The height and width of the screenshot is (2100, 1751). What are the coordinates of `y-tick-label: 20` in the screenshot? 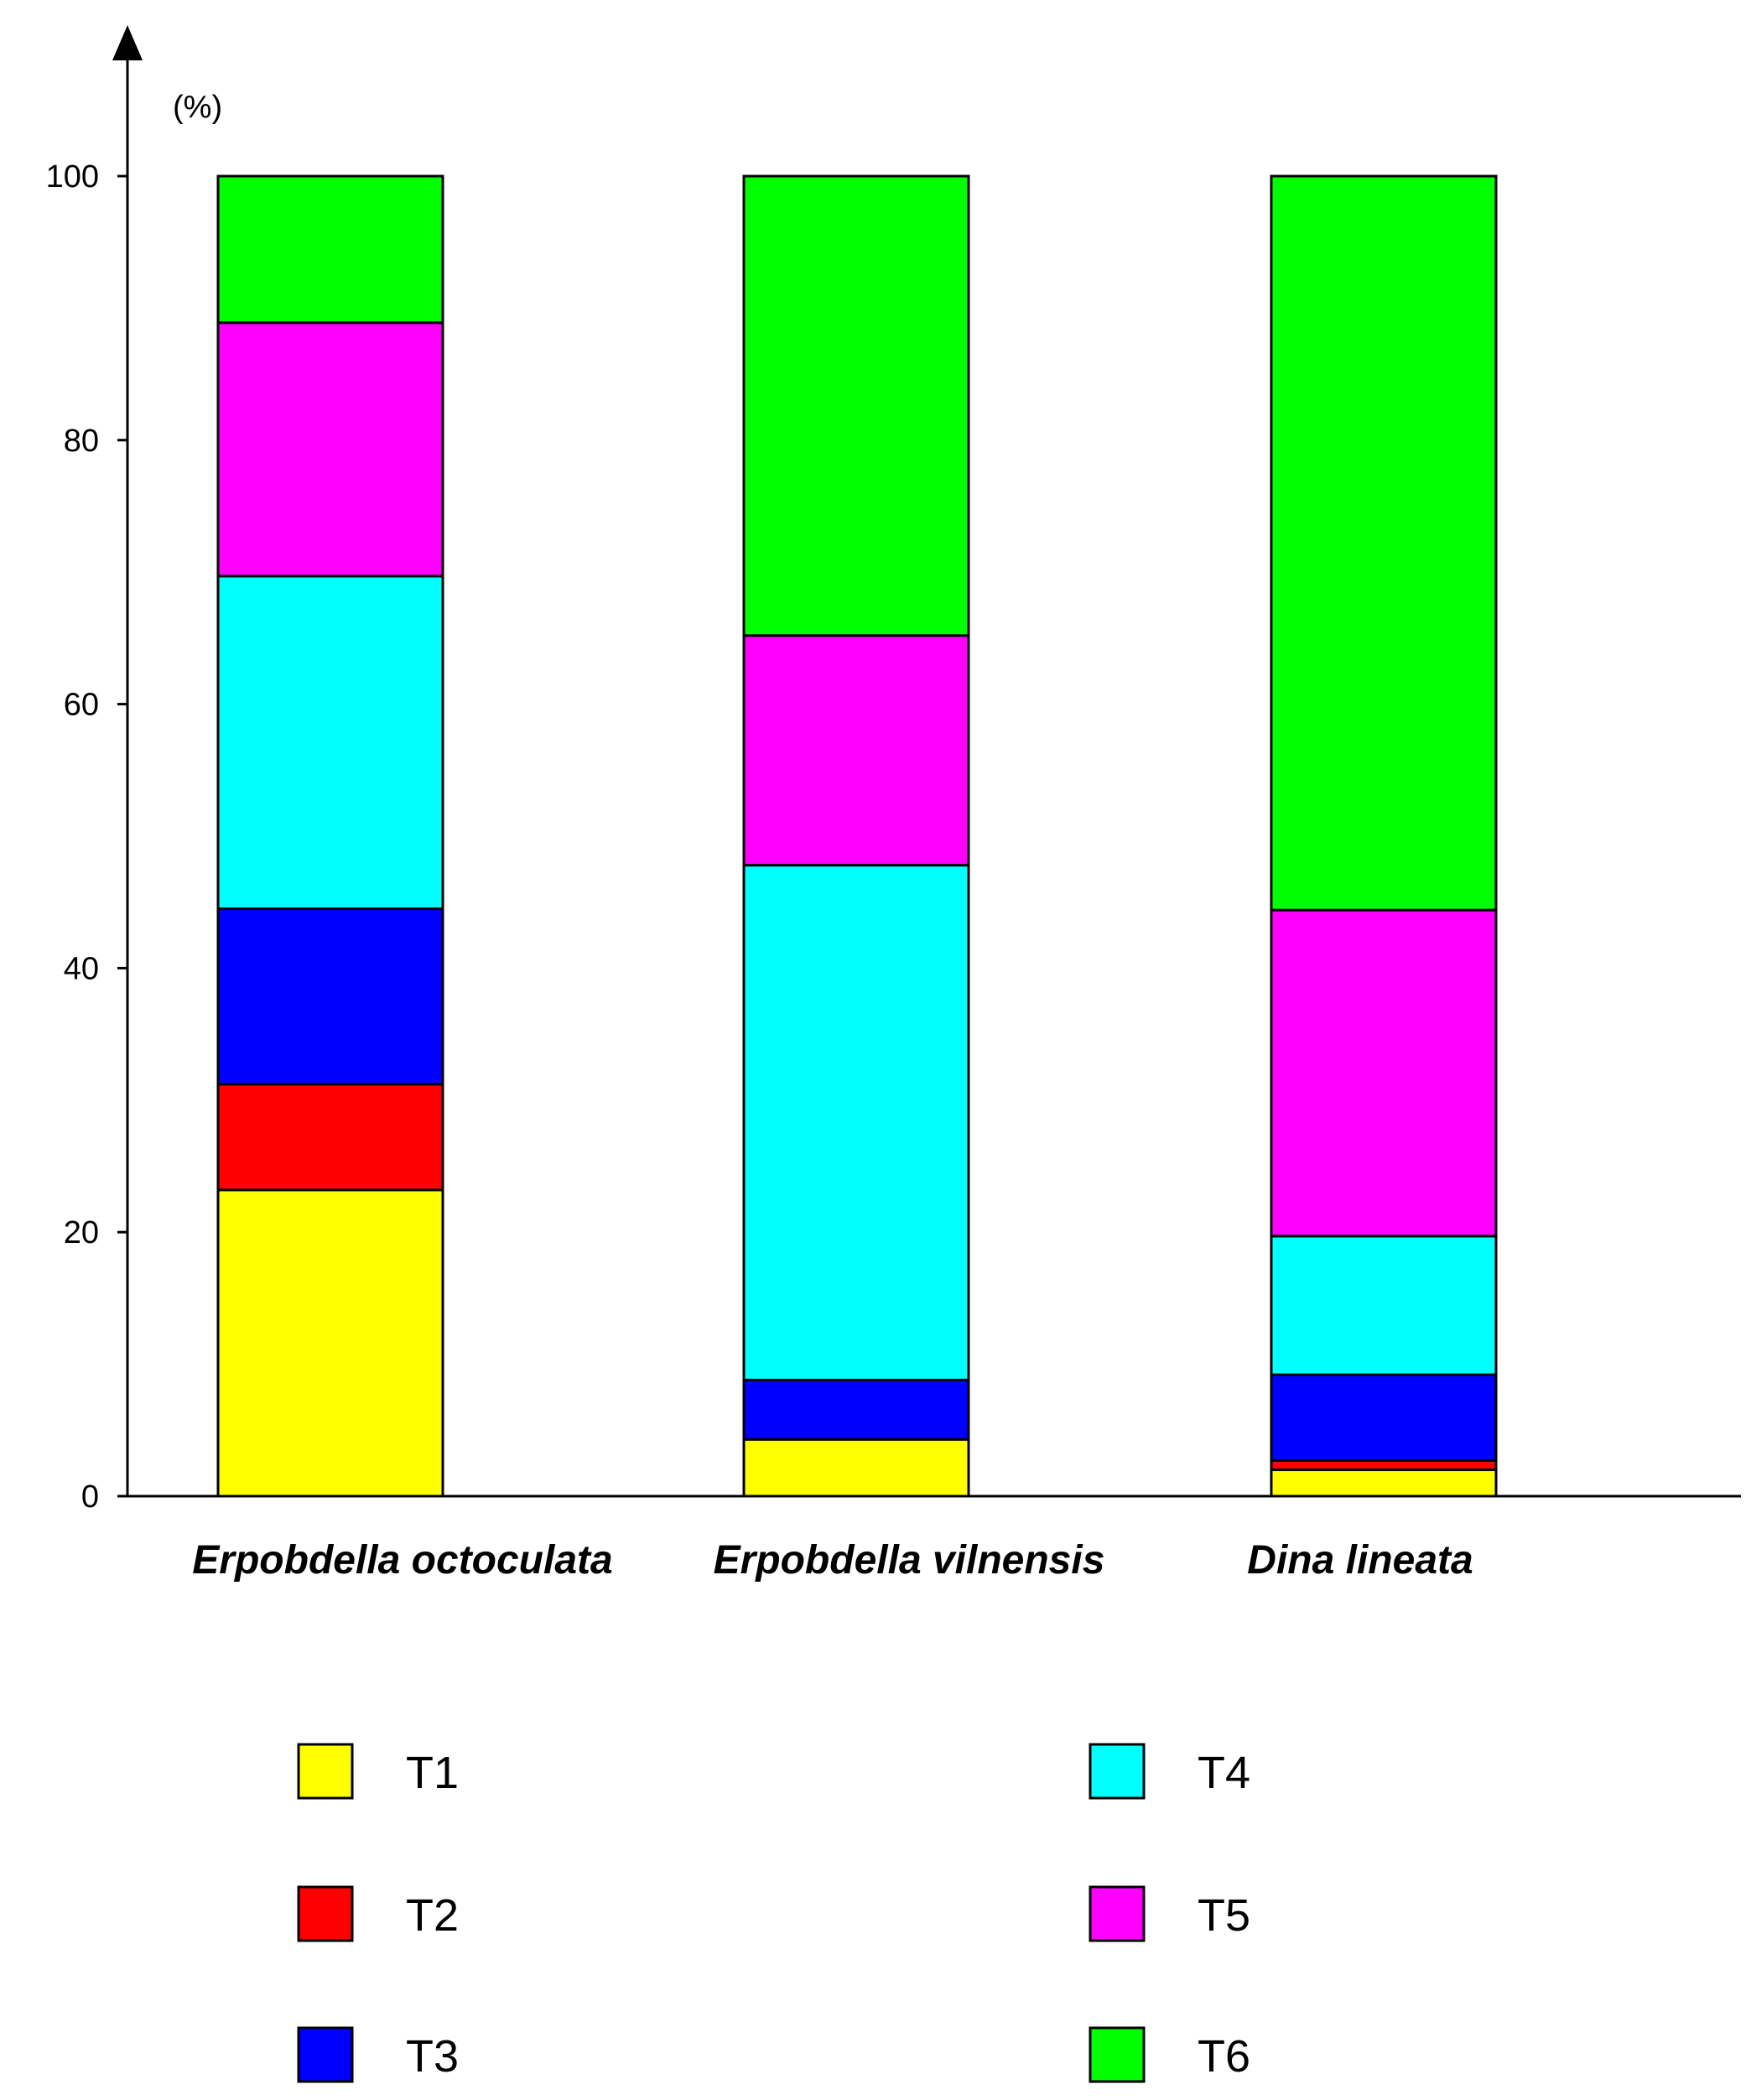 It's located at (82, 1232).